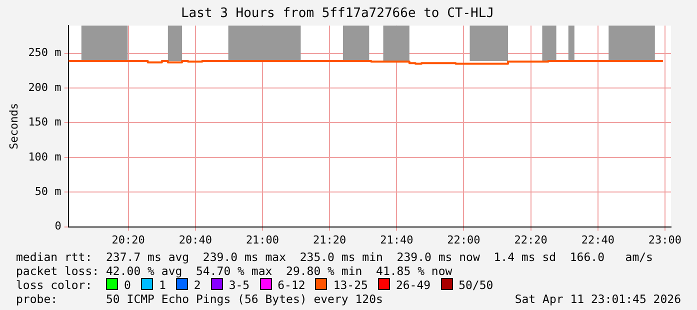  What do you see at coordinates (476, 285) in the screenshot?
I see `text: 50/50` at bounding box center [476, 285].